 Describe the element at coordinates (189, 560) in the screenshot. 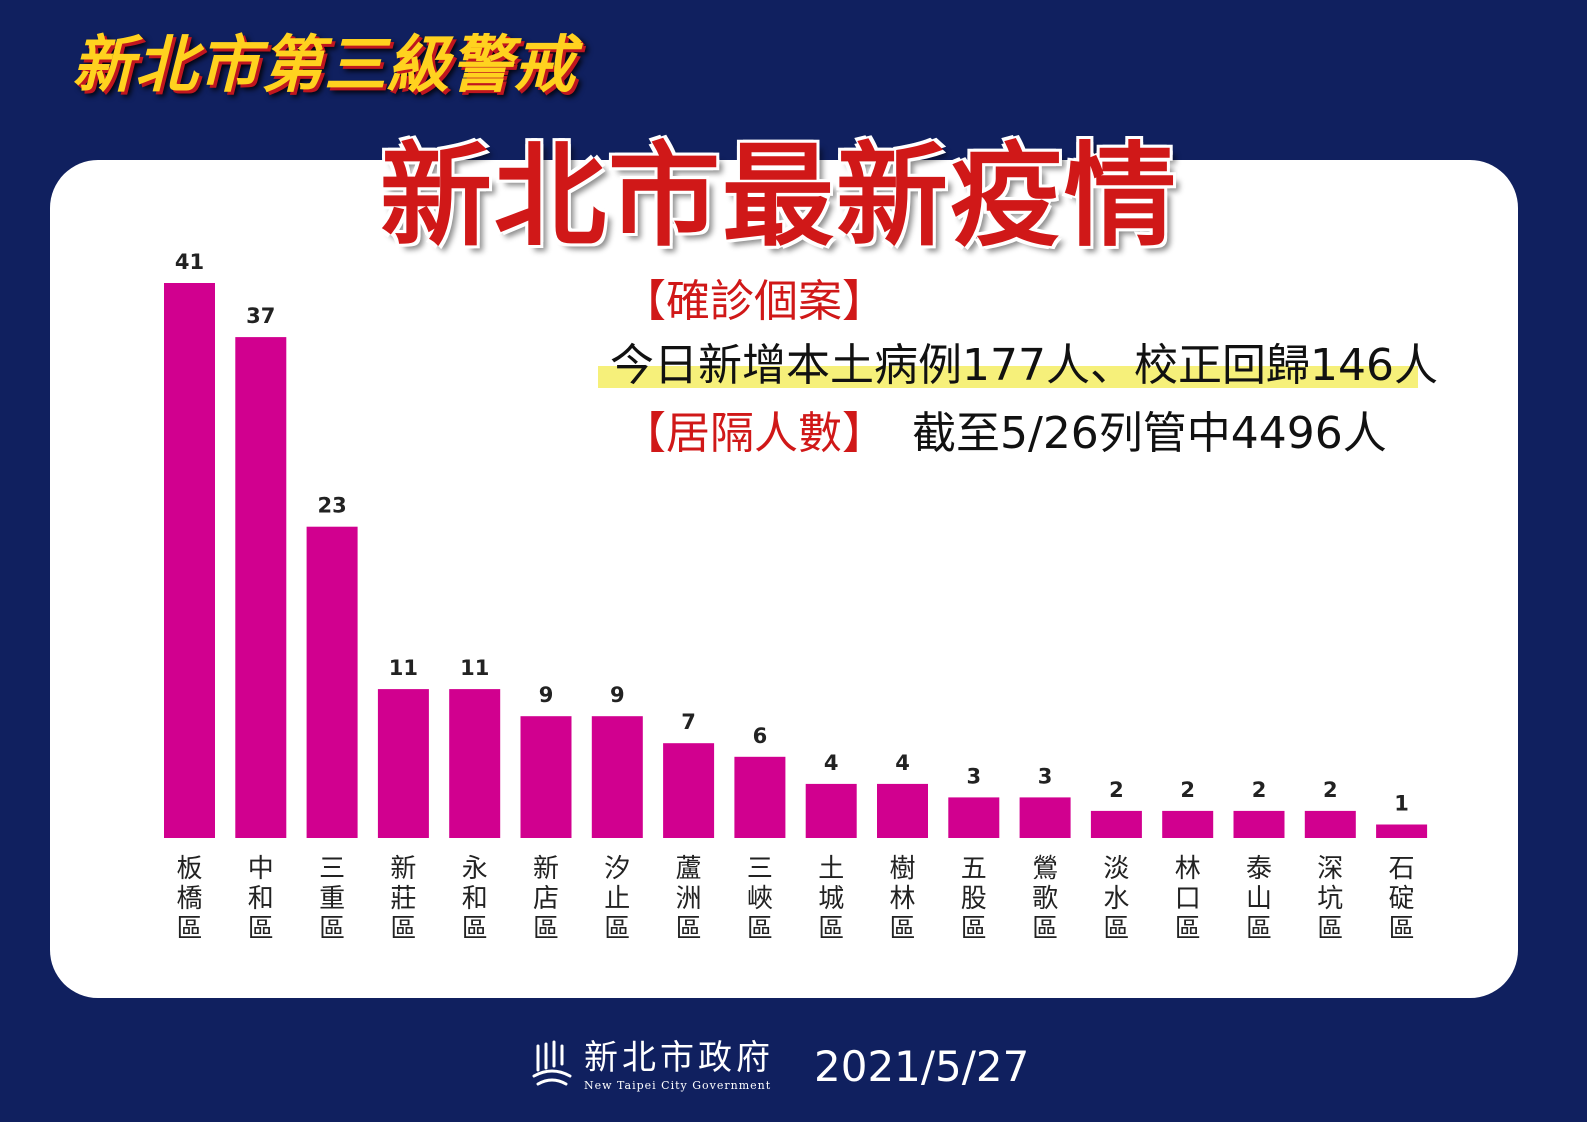

I see `bar-板橋區` at that location.